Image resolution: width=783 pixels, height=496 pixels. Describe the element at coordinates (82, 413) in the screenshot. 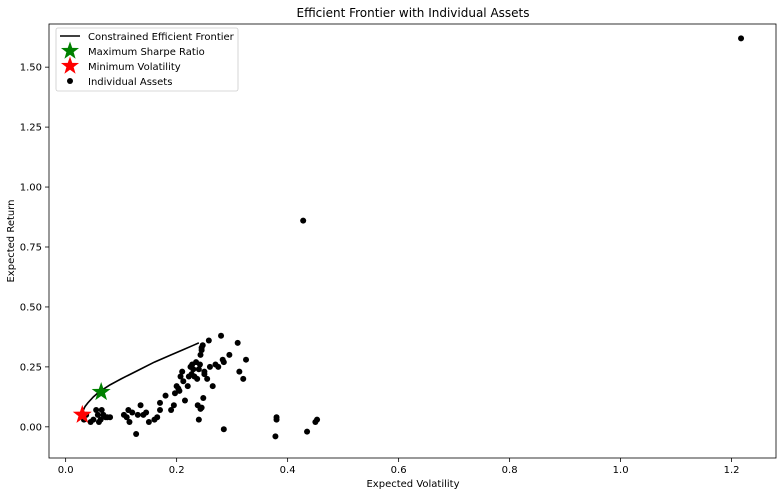

I see `min-volatility-star` at that location.